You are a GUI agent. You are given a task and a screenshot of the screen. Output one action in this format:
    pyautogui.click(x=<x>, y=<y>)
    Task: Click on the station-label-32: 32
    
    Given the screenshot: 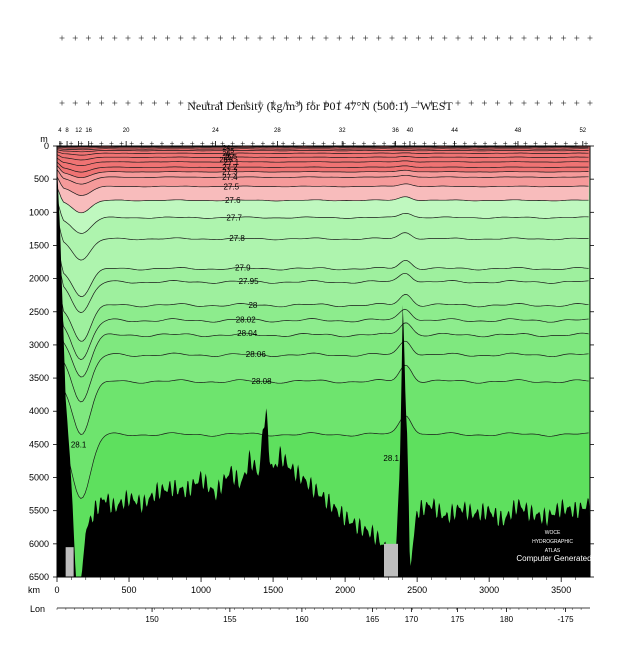 What is the action you would take?
    pyautogui.click(x=342, y=131)
    